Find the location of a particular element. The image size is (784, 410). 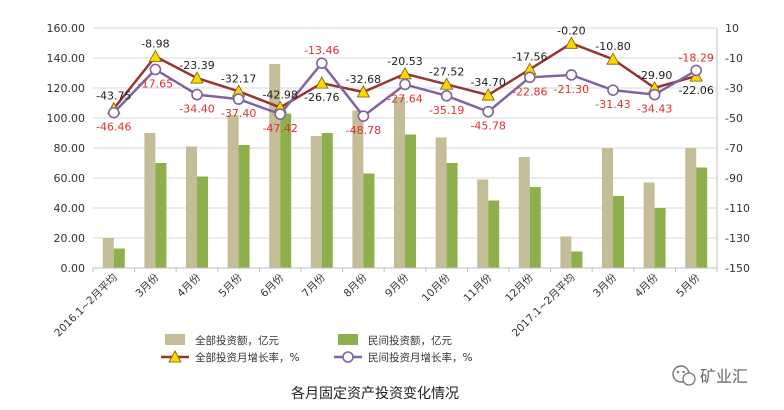

x-category-label: 3月份 is located at coordinates (147, 285).